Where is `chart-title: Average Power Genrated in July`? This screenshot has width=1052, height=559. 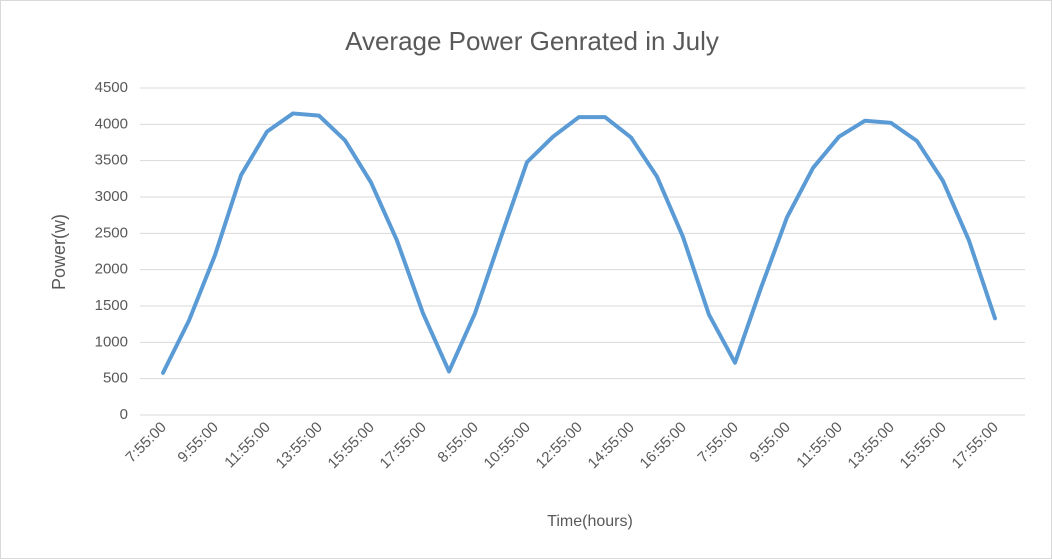
chart-title: Average Power Genrated in July is located at coordinates (532, 41).